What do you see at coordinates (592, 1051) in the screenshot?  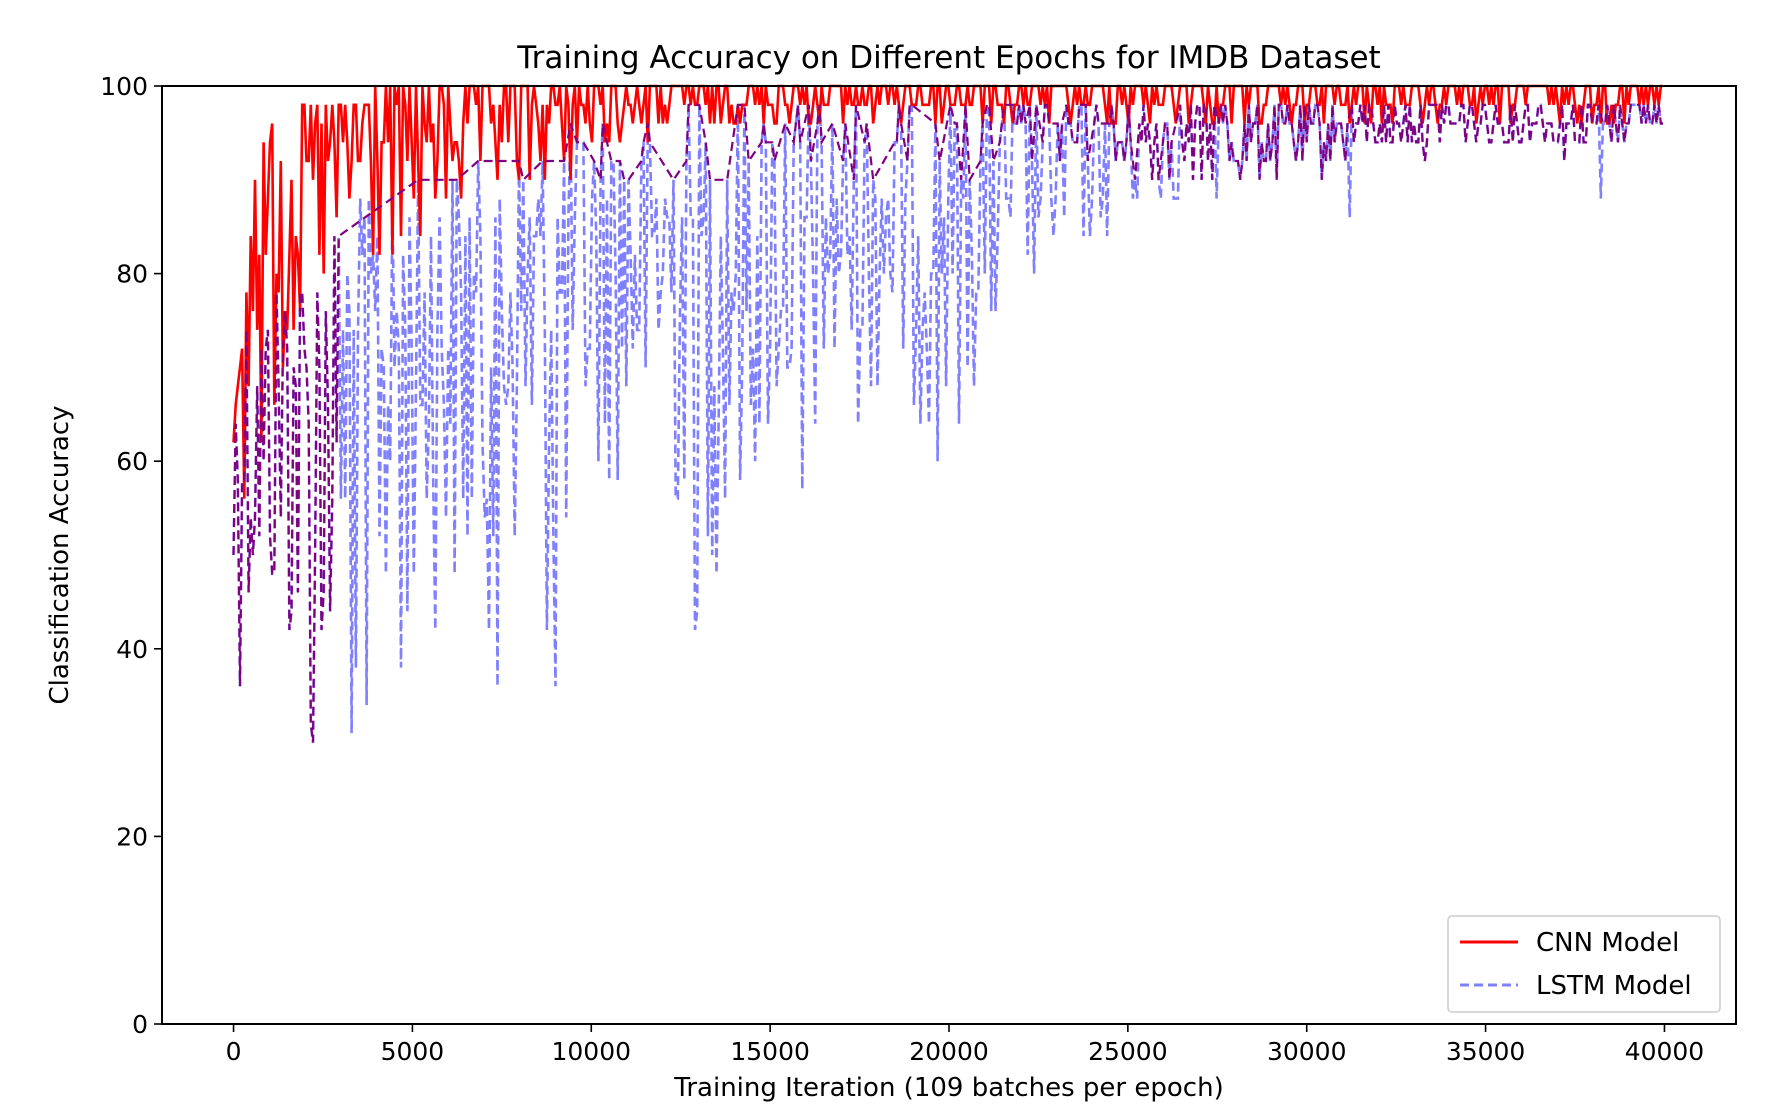 I see `x-tick-label: 10000` at bounding box center [592, 1051].